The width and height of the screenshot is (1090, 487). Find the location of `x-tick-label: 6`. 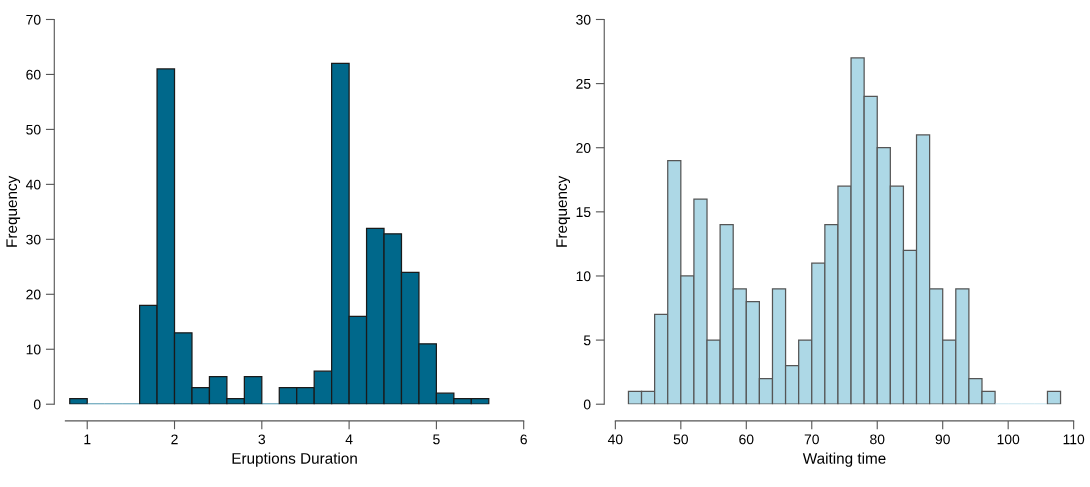

x-tick-label: 6 is located at coordinates (523, 439).